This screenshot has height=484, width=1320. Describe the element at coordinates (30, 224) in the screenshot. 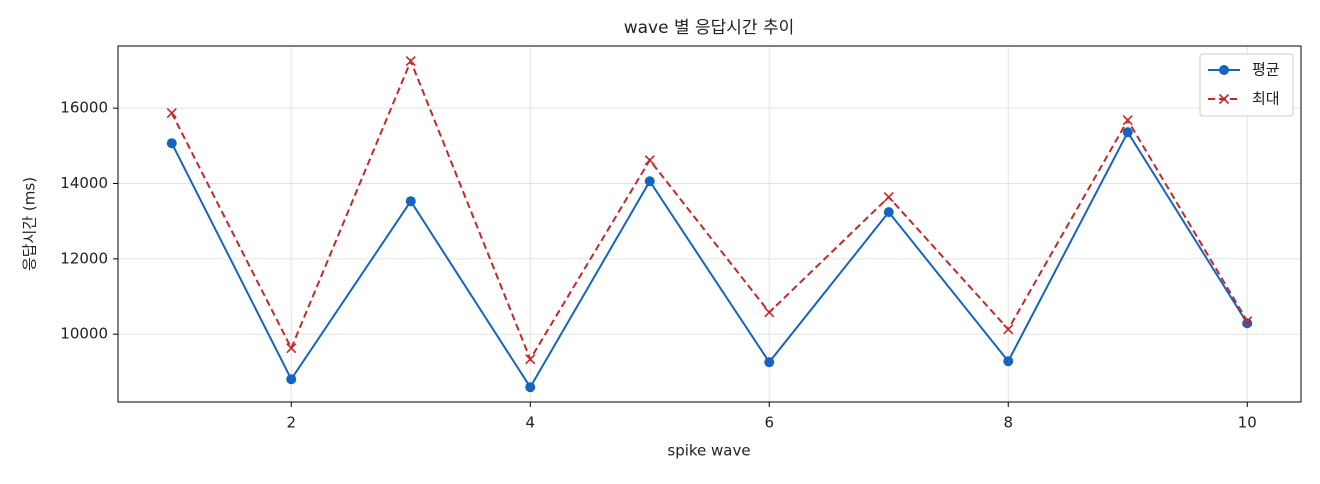

I see `y-axis-label: 응답시간 (ms)` at that location.